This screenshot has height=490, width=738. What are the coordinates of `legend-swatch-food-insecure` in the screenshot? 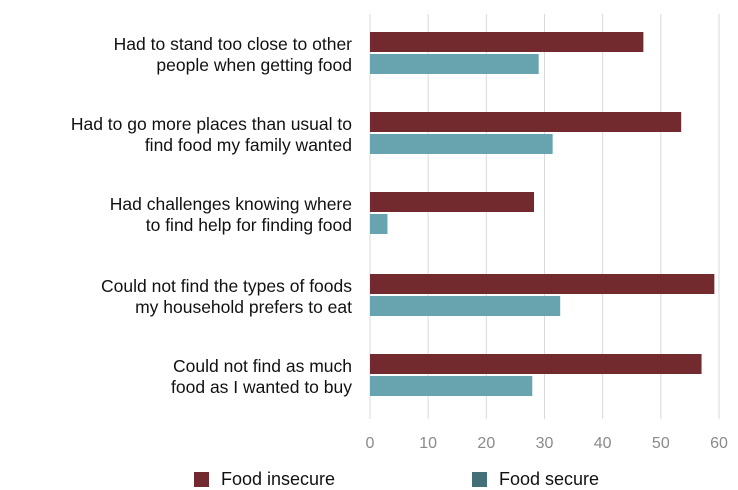 It's located at (201, 479).